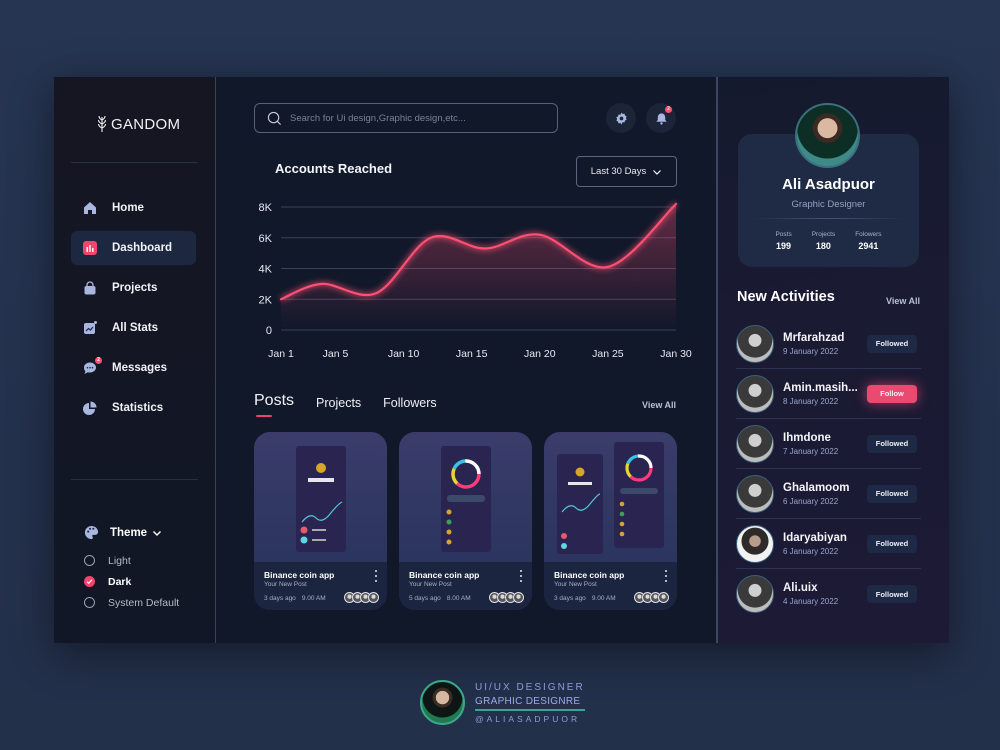 The height and width of the screenshot is (750, 1000). I want to click on svg-text: 2K, so click(266, 300).